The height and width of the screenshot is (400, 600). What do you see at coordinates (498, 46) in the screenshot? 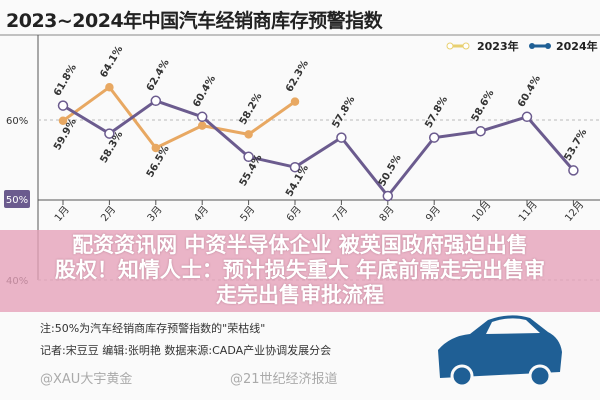
I see `legend-label: 2023年` at bounding box center [498, 46].